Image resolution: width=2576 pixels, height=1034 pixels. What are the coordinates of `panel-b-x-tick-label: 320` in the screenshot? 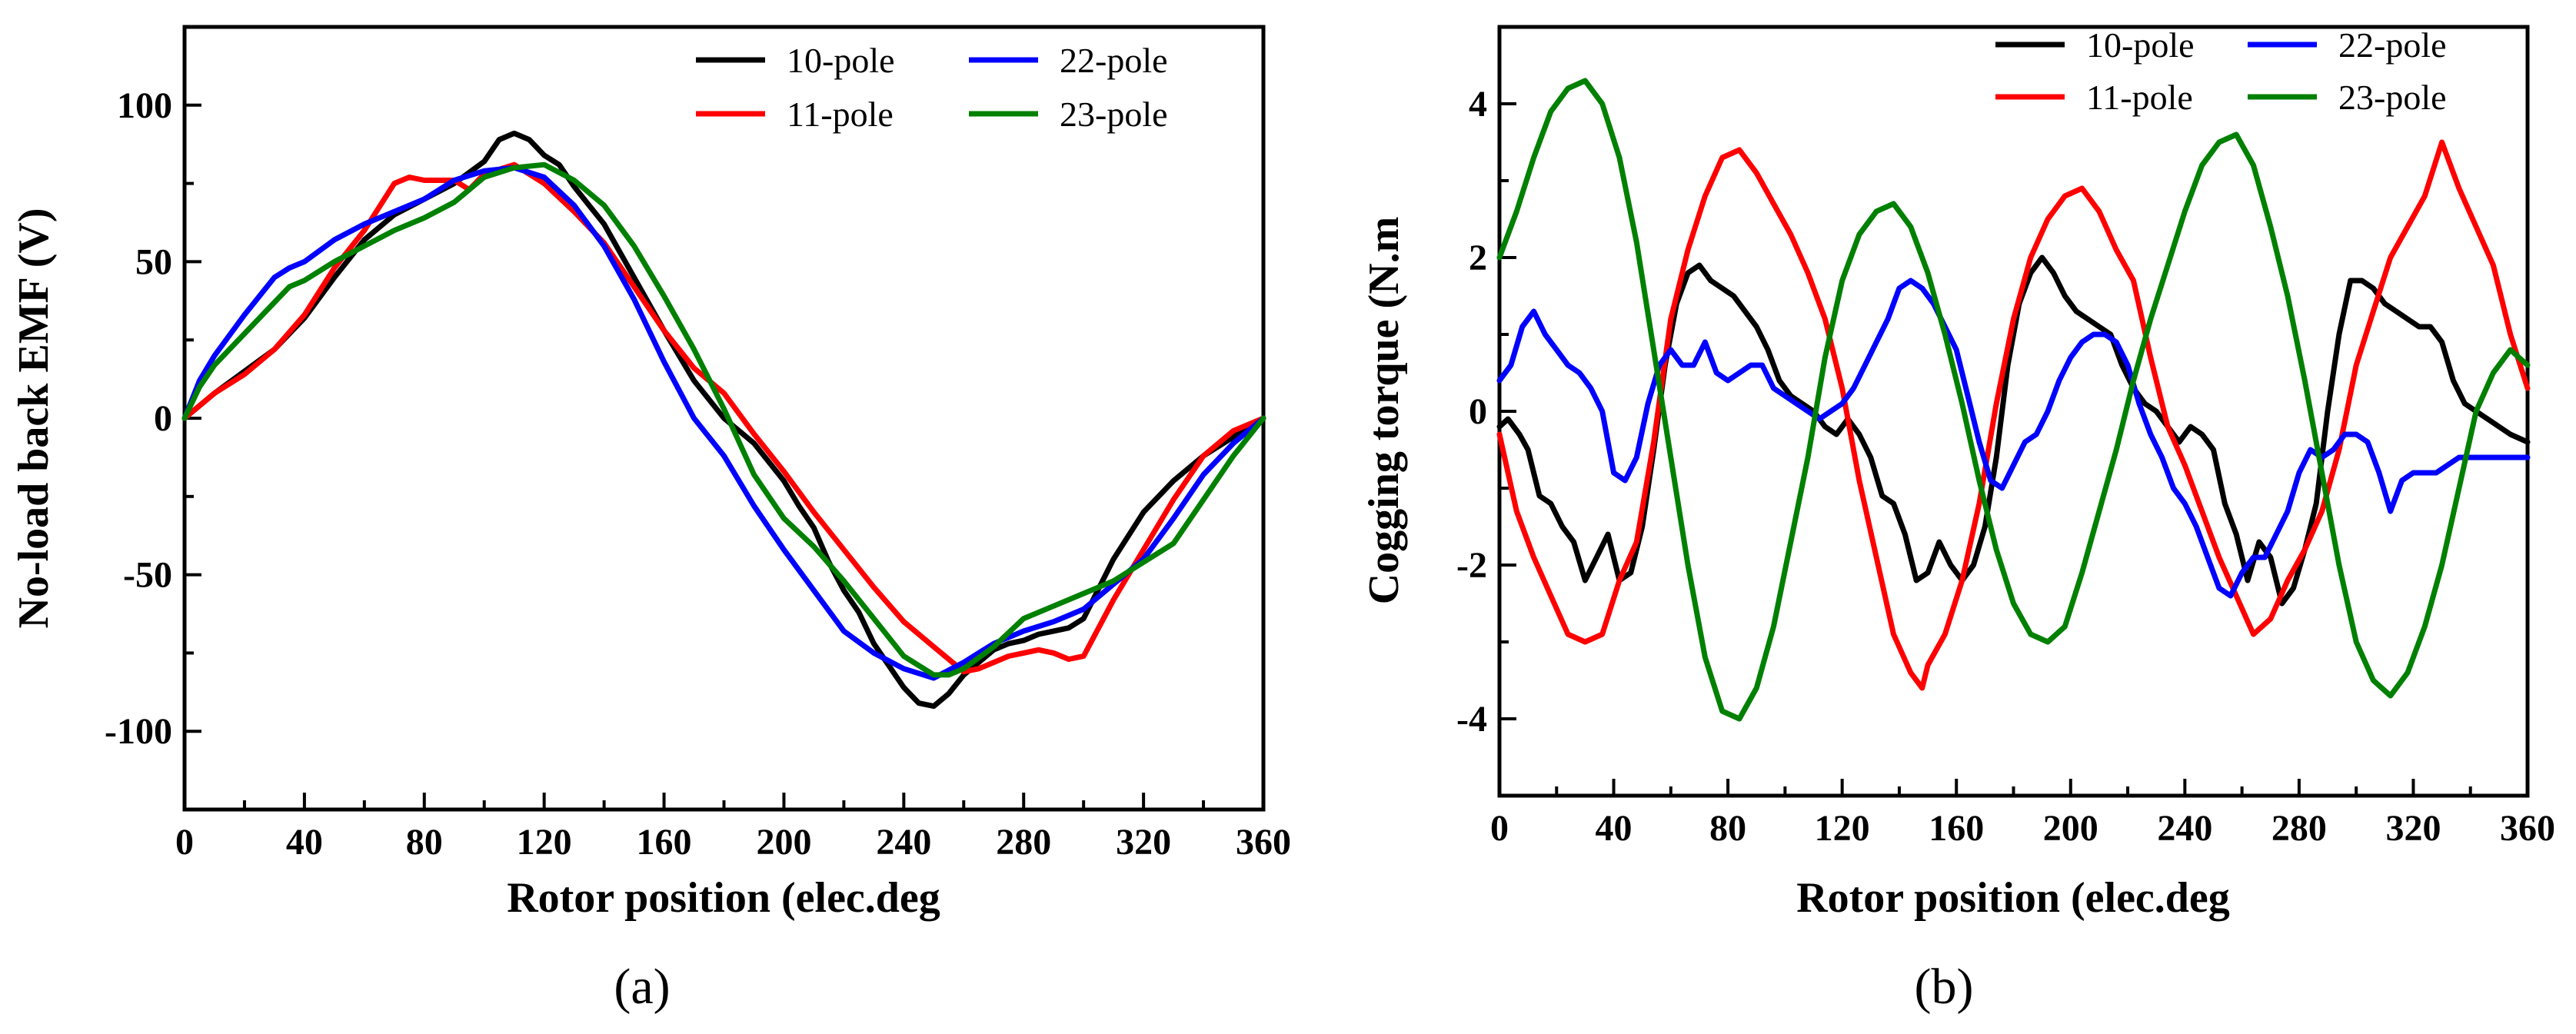 It's located at (2413, 829).